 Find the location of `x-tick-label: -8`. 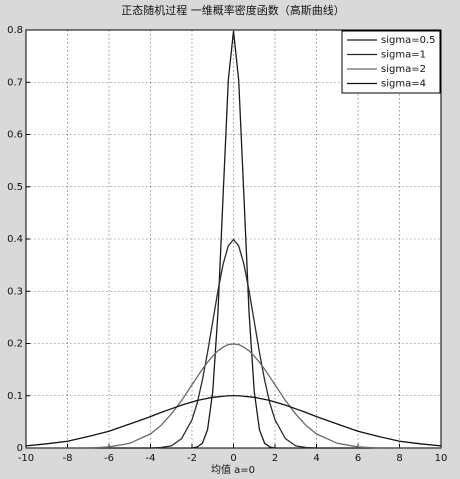

x-tick-label: -8 is located at coordinates (68, 458).